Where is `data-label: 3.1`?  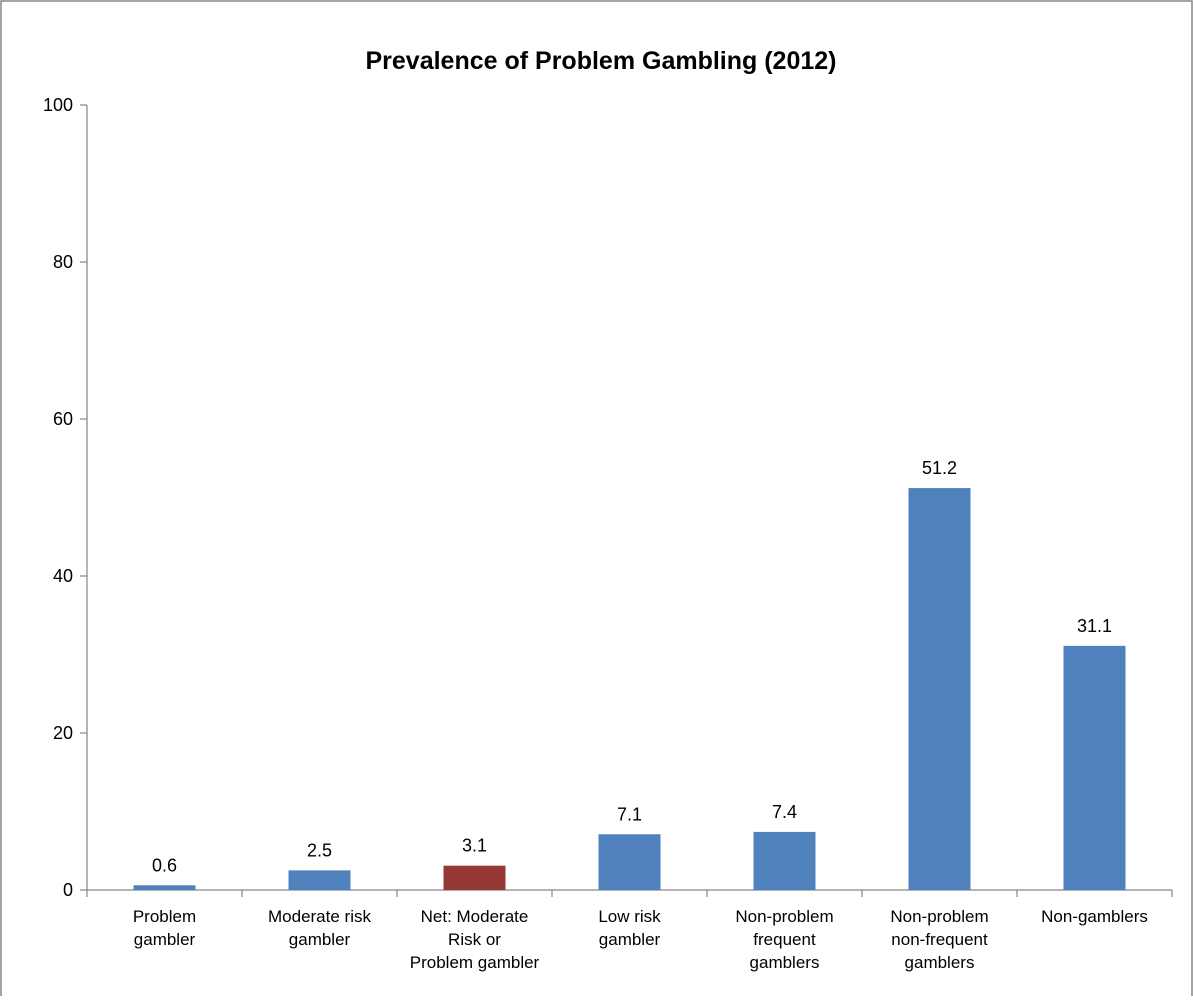 data-label: 3.1 is located at coordinates (474, 846).